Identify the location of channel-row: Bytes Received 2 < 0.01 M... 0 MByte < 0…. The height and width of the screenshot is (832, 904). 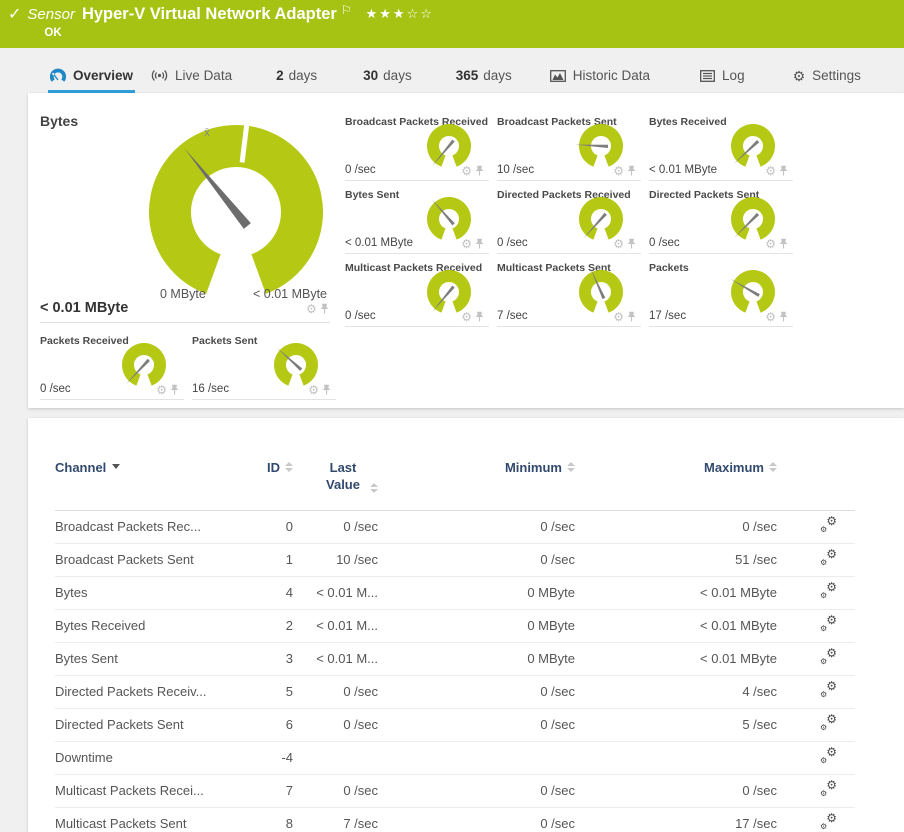
(455, 626).